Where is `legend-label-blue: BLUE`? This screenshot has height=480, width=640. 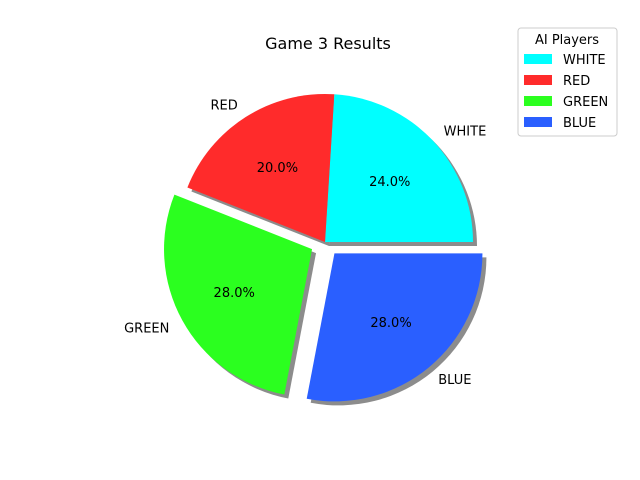
legend-label-blue: BLUE is located at coordinates (579, 123).